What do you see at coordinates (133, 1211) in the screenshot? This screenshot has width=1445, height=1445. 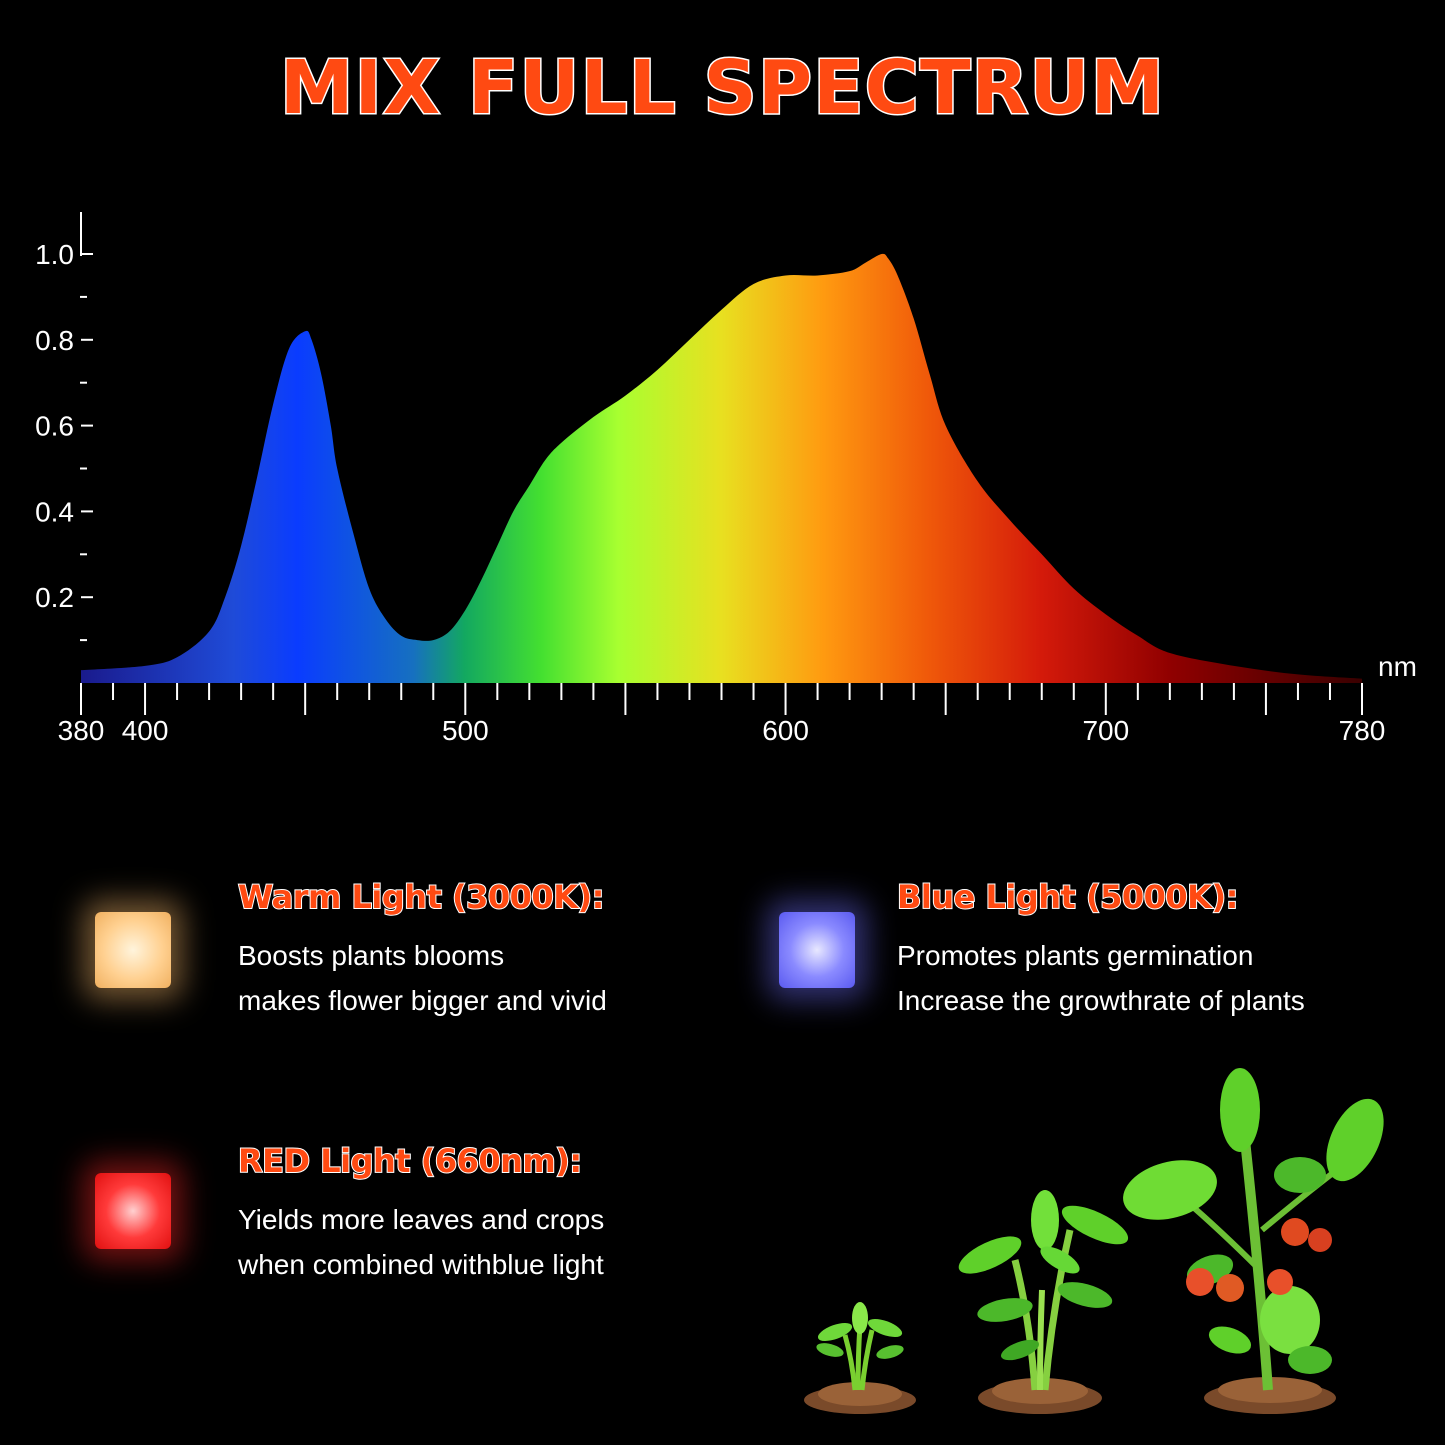 I see `red-light-swatch` at bounding box center [133, 1211].